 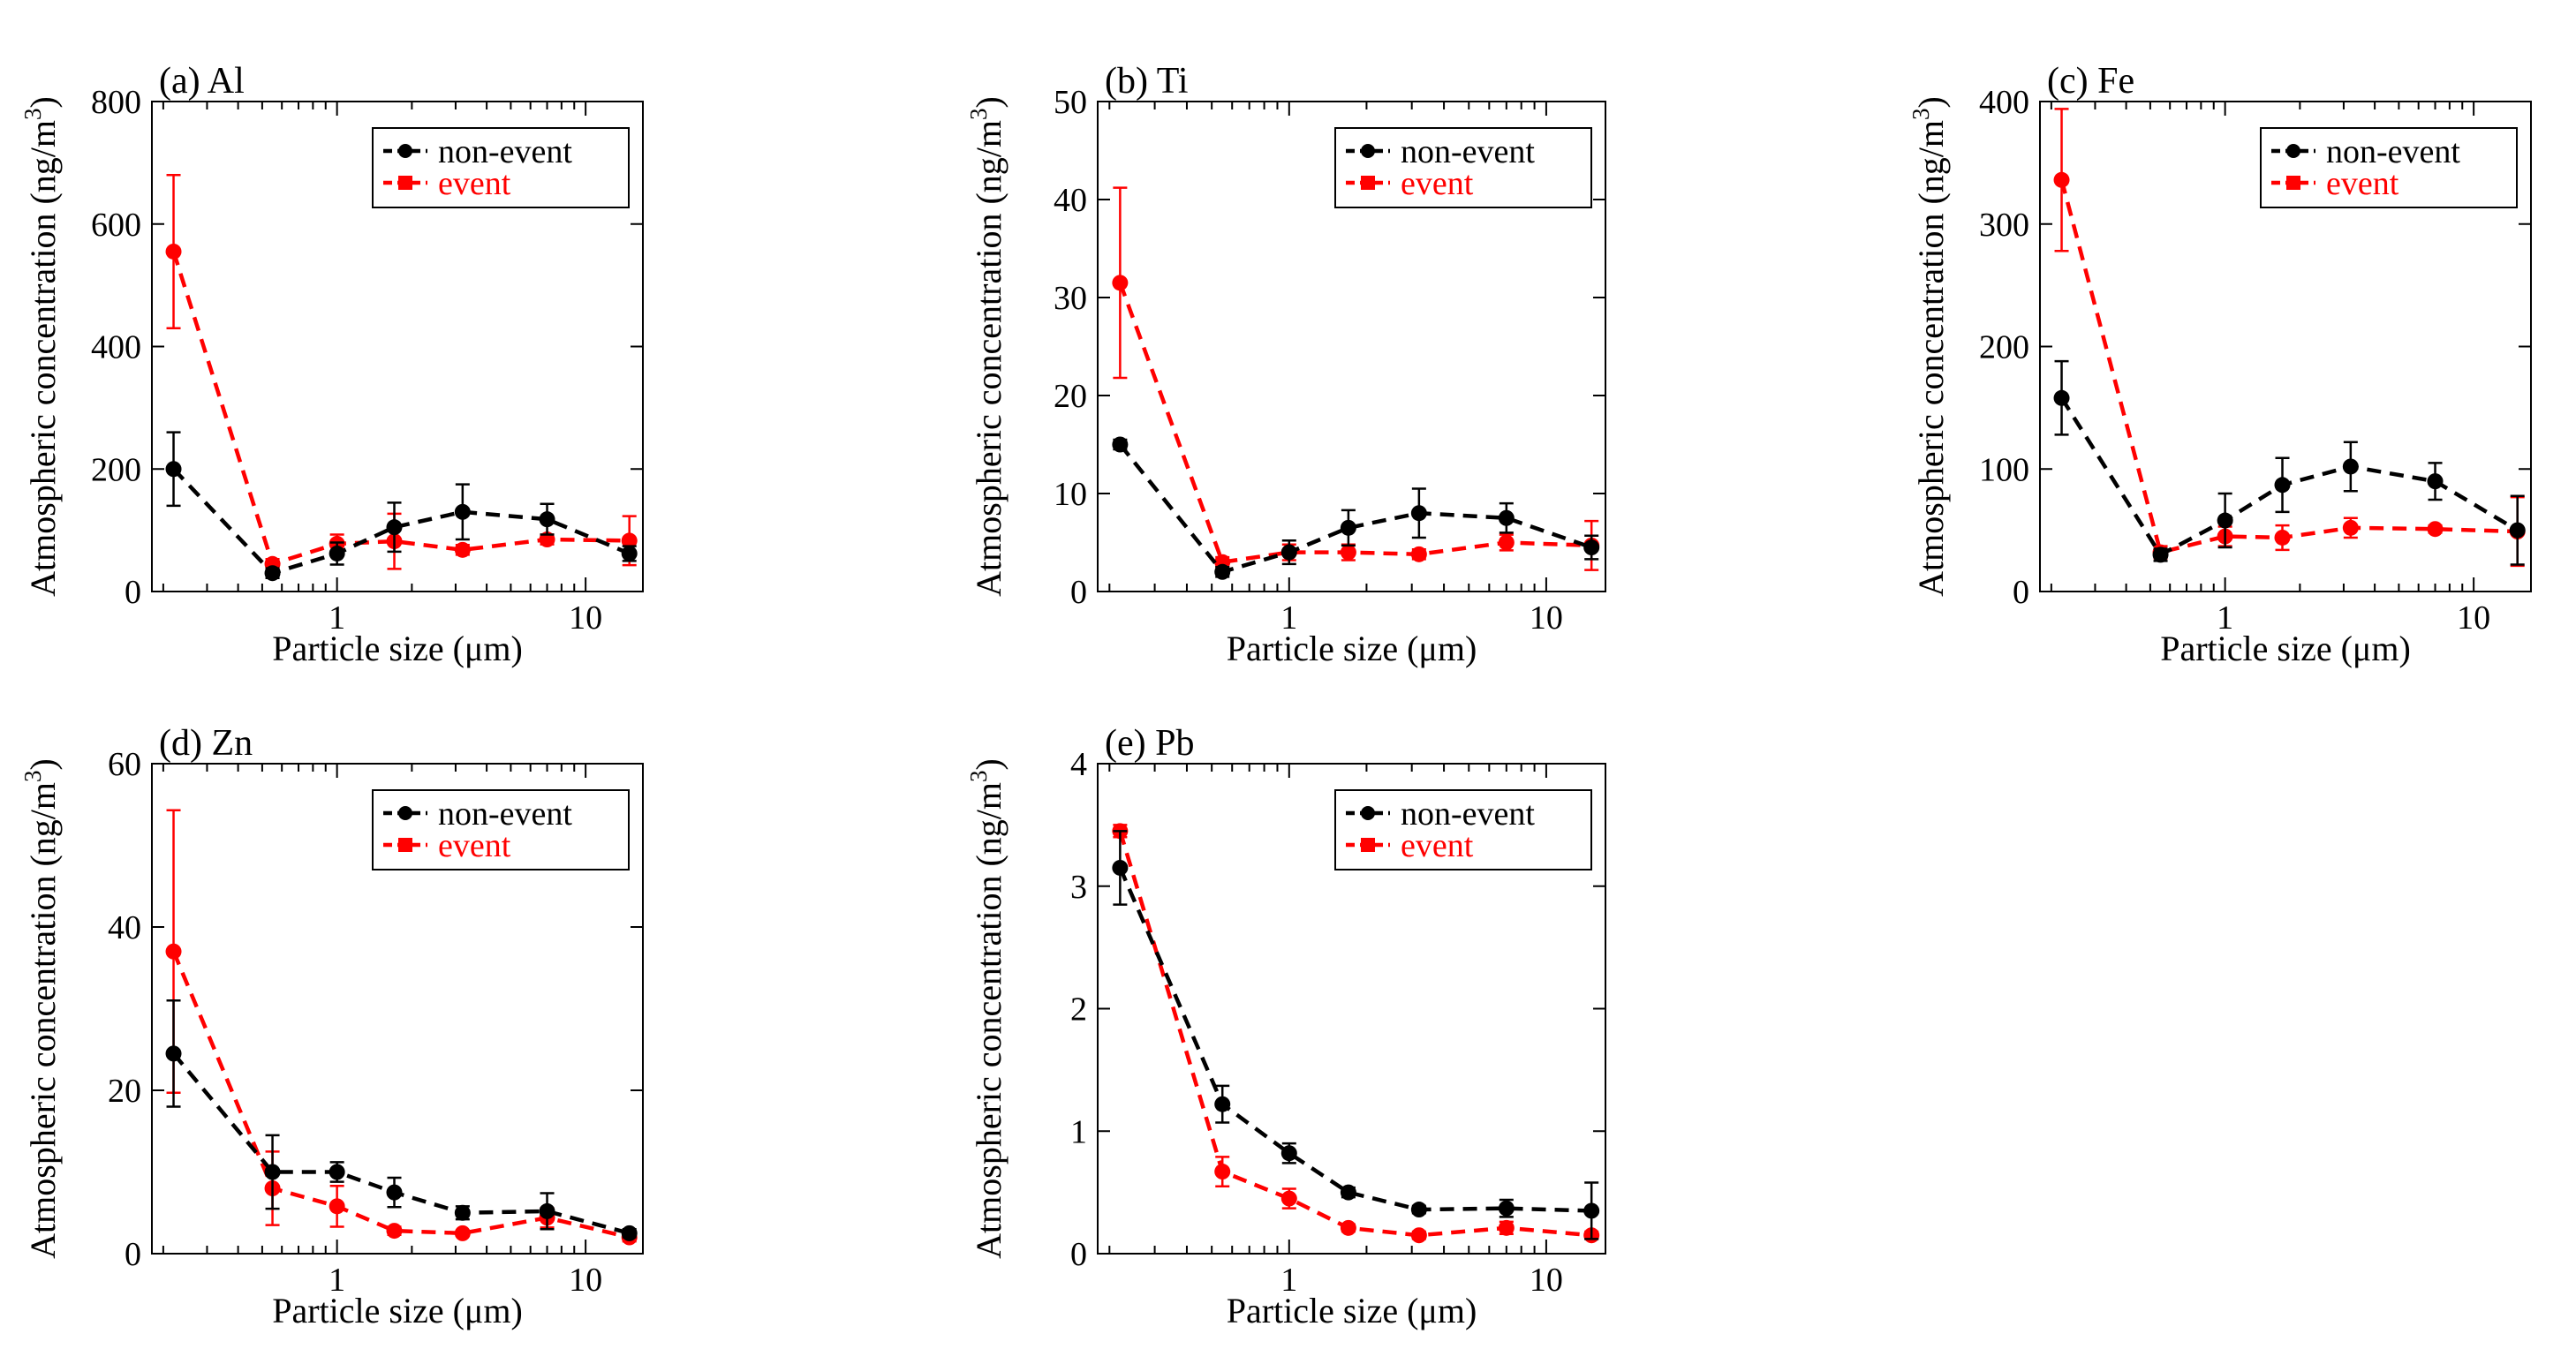 I want to click on y-tick-label: 800, so click(x=116, y=102).